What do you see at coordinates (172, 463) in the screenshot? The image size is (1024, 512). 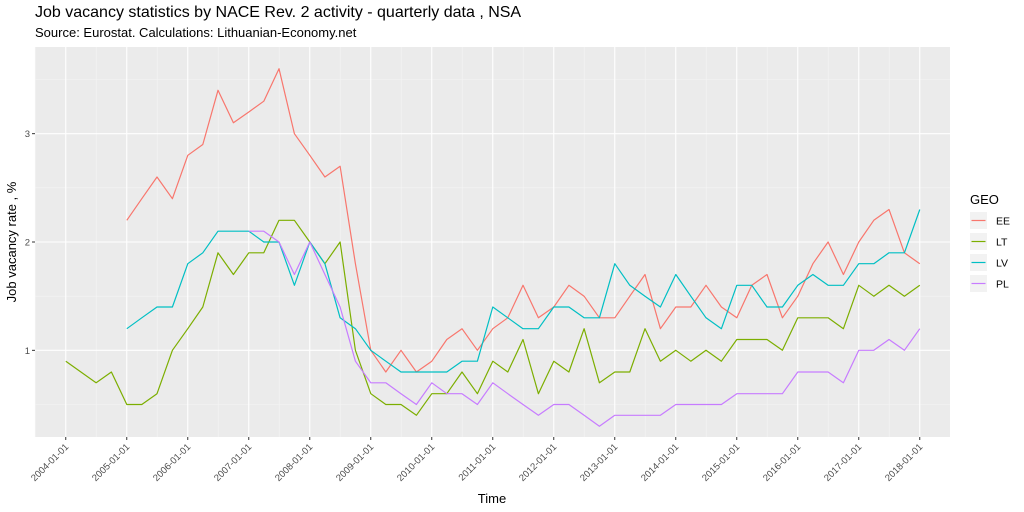 I see `x-tick-label: 2006-01-01` at bounding box center [172, 463].